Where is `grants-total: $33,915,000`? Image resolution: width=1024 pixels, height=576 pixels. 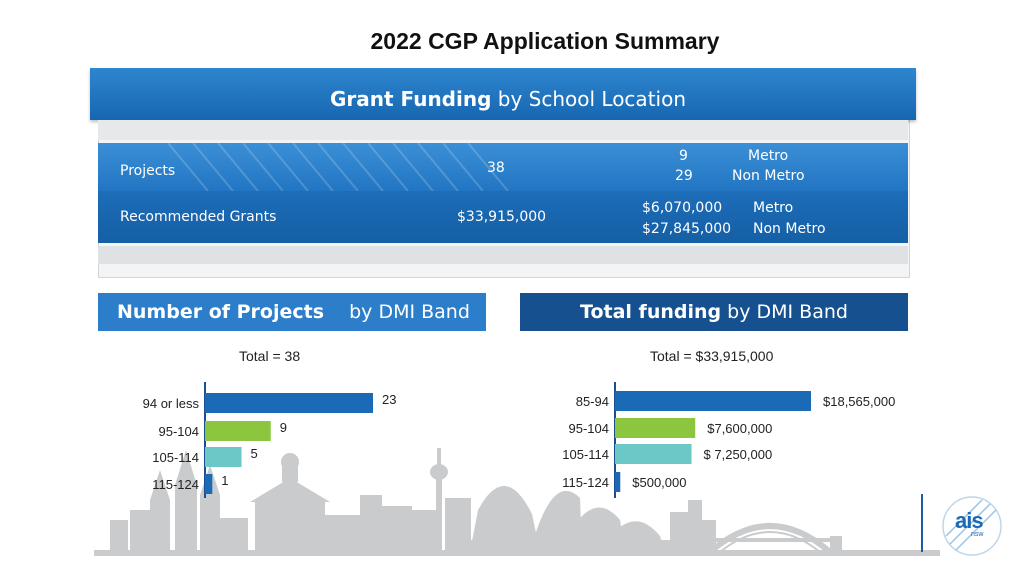 grants-total: $33,915,000 is located at coordinates (502, 217).